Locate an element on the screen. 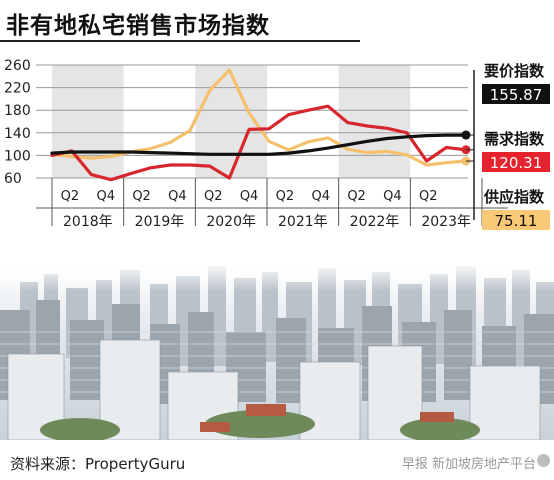  y-tick-label: 180 is located at coordinates (17, 111).